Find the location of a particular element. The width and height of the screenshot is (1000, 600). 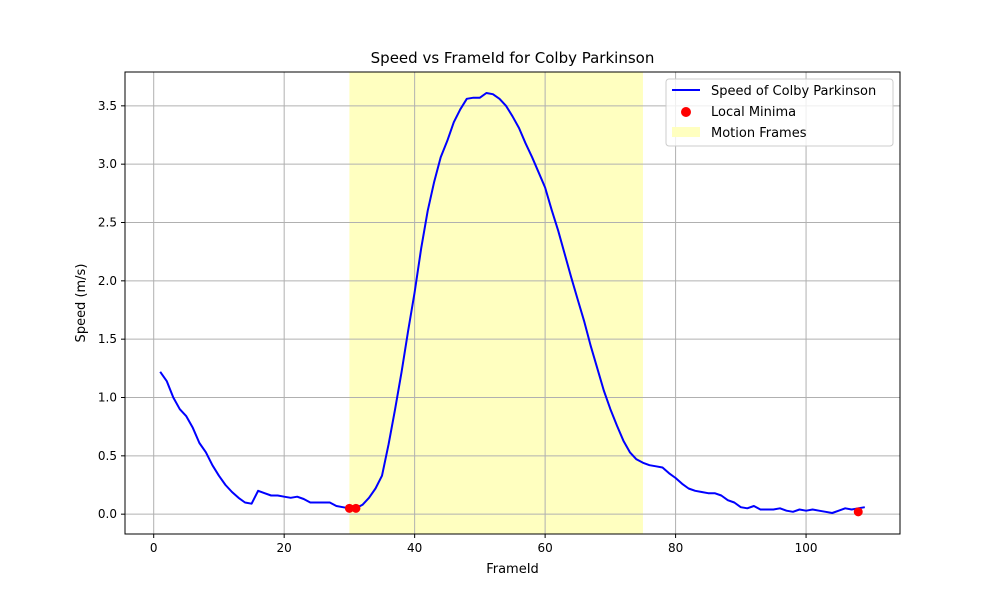

x-tick-label-2: 40 is located at coordinates (414, 548).